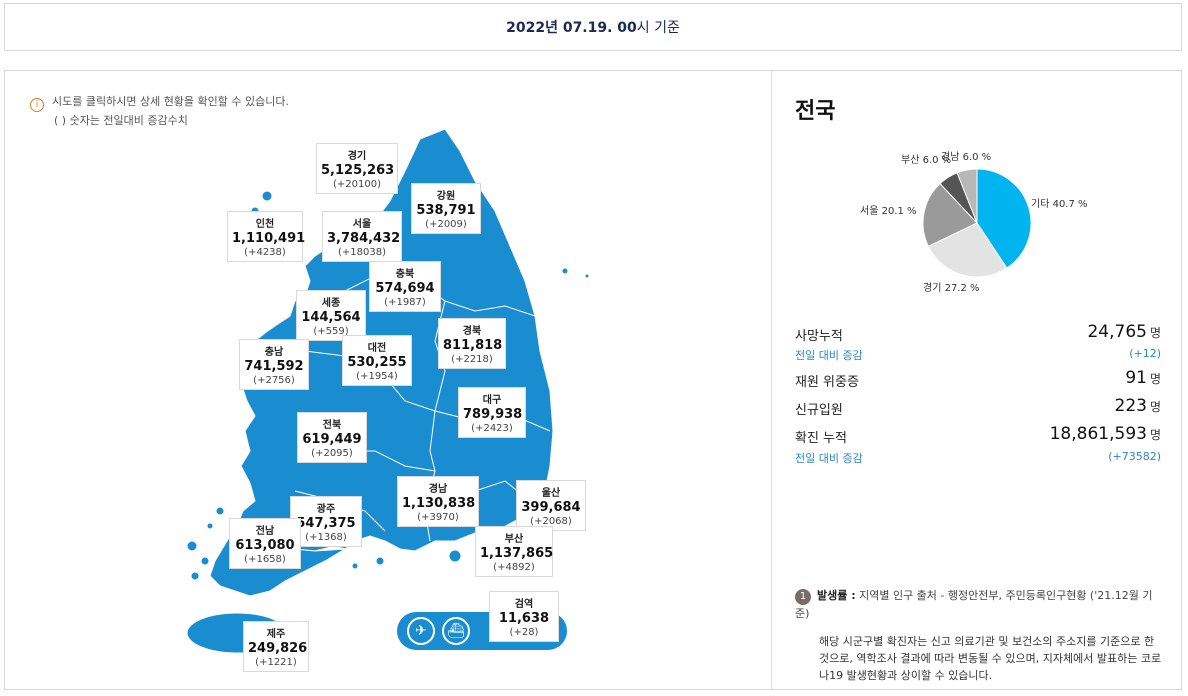  I want to click on note-source: 지역별 인구 출처 - 행정안전부, 주민등록인구현황 ('21.12월 기준), so click(974, 604).